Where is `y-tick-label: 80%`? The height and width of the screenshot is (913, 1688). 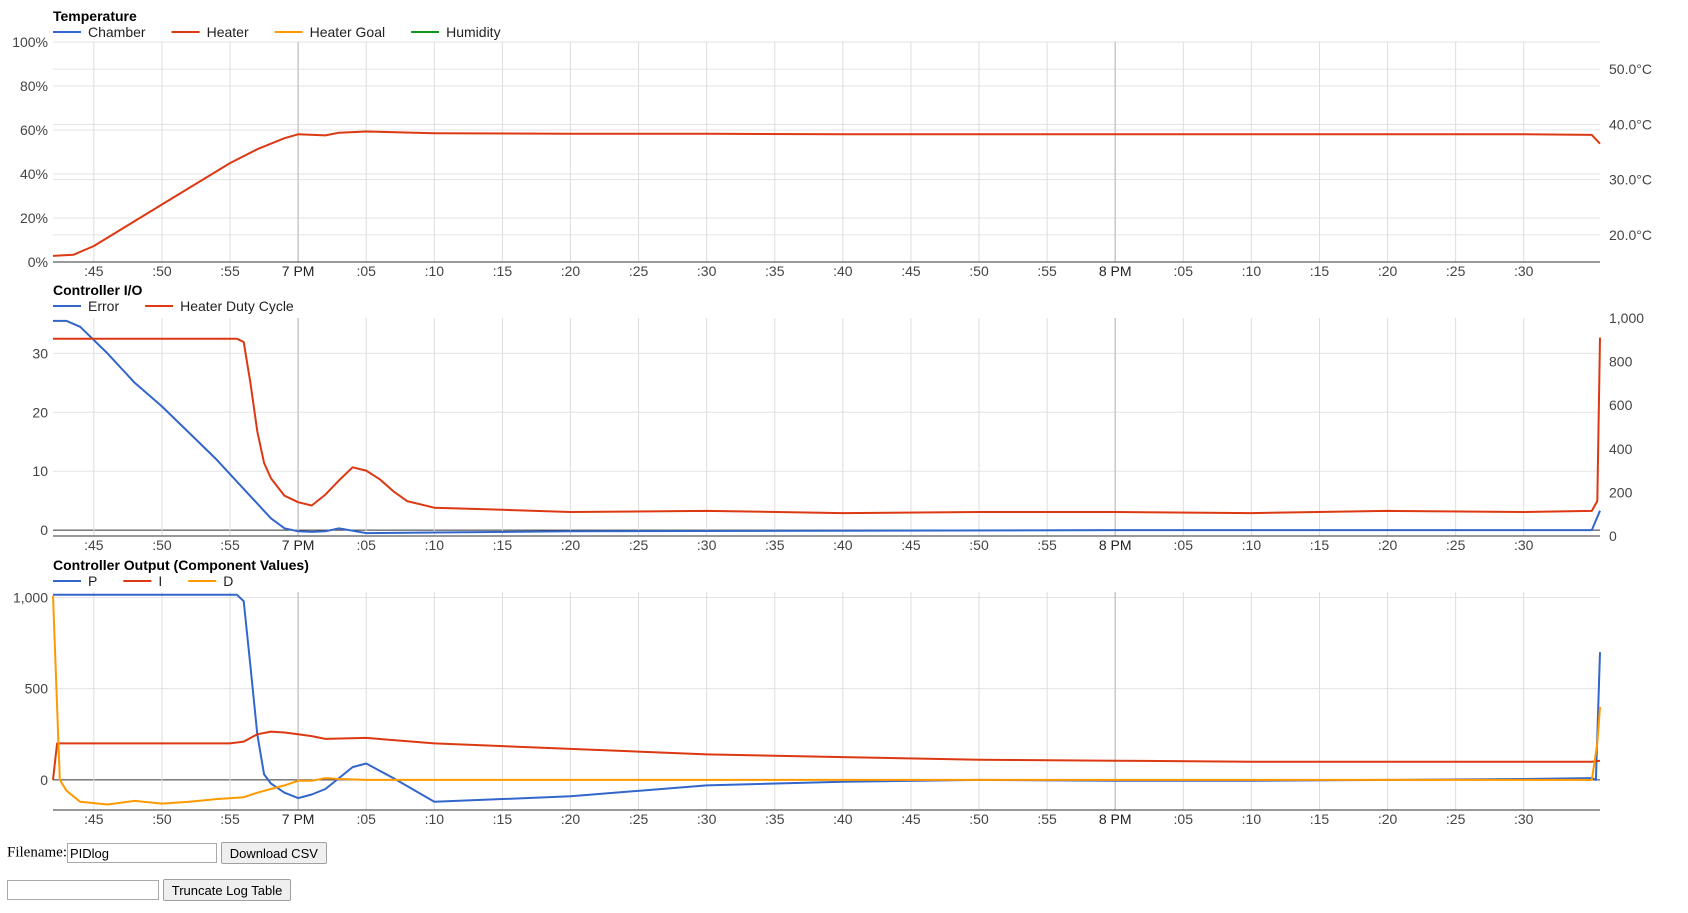 y-tick-label: 80% is located at coordinates (34, 86).